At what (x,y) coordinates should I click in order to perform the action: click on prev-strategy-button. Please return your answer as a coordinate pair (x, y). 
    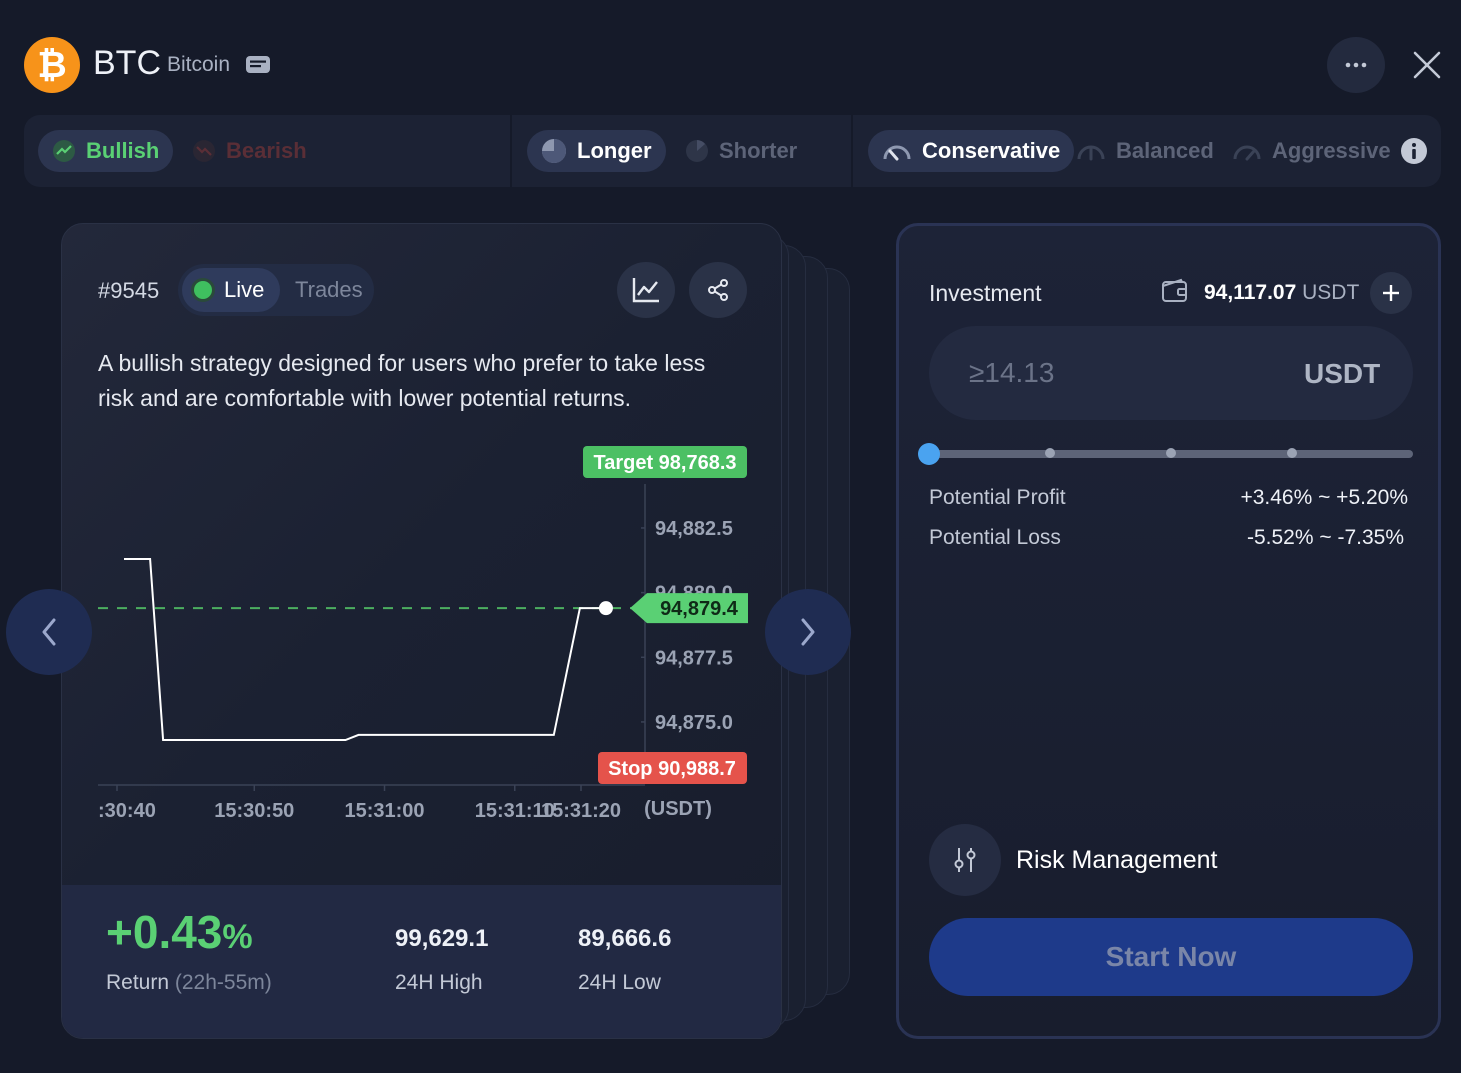
    Looking at the image, I should click on (49, 632).